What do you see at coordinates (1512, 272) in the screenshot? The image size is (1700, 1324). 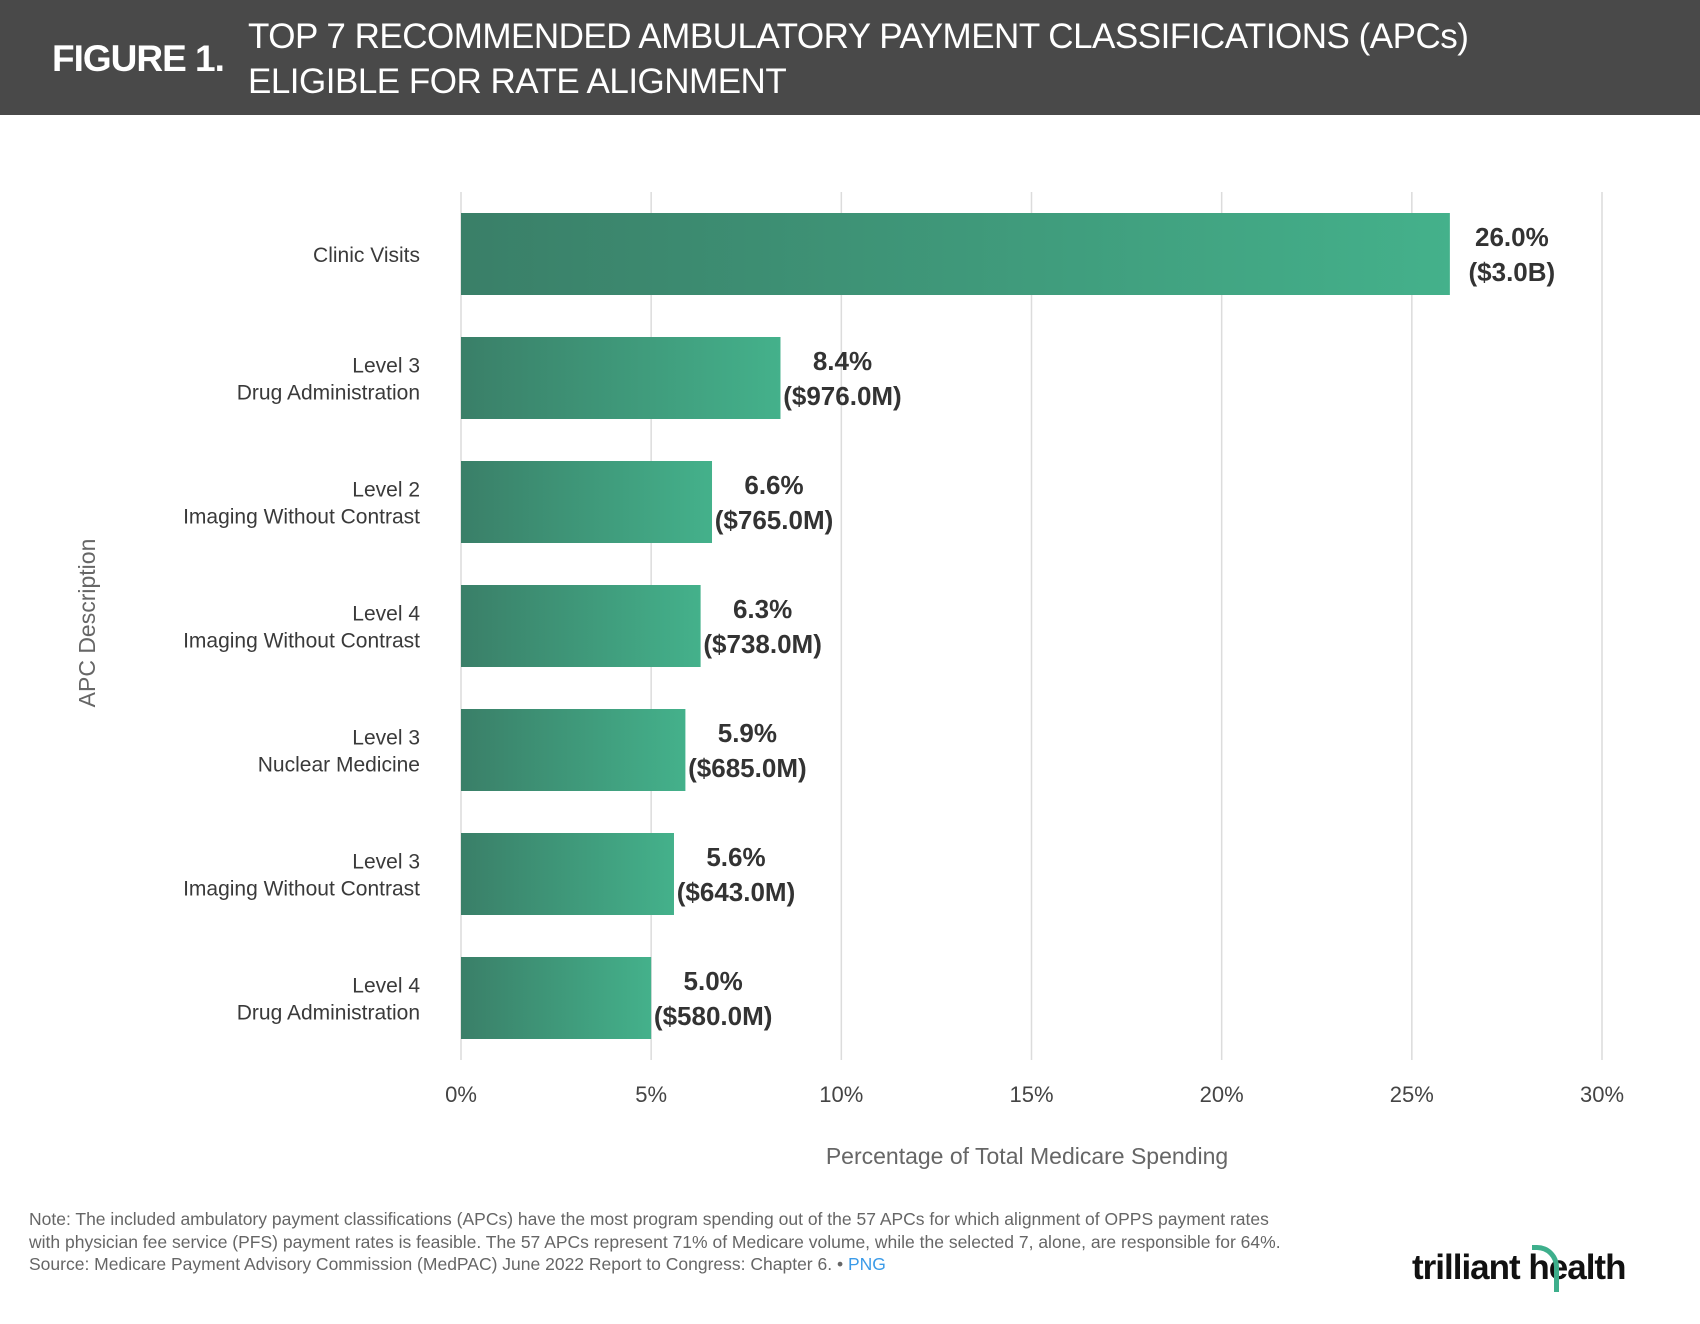 I see `data-label: ($3.0B)` at bounding box center [1512, 272].